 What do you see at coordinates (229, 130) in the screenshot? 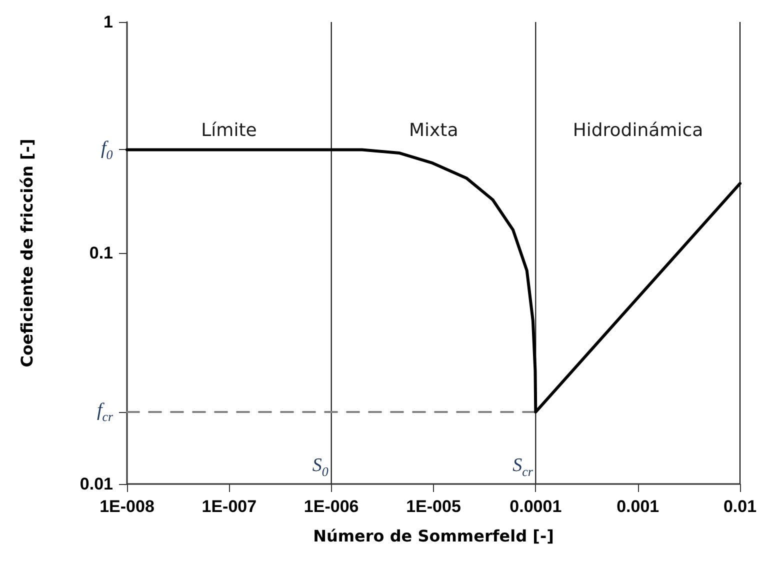
I see `annotation: Límite` at bounding box center [229, 130].